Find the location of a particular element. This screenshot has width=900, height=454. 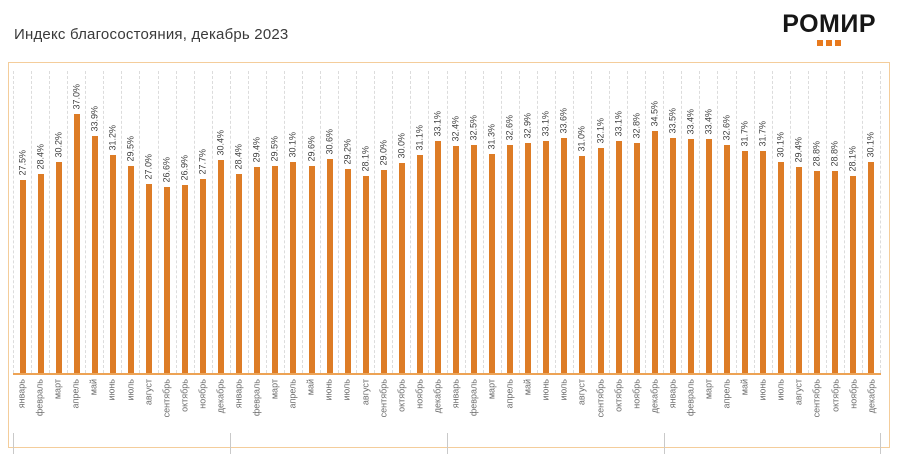

month-tick-label: август is located at coordinates (581, 392).